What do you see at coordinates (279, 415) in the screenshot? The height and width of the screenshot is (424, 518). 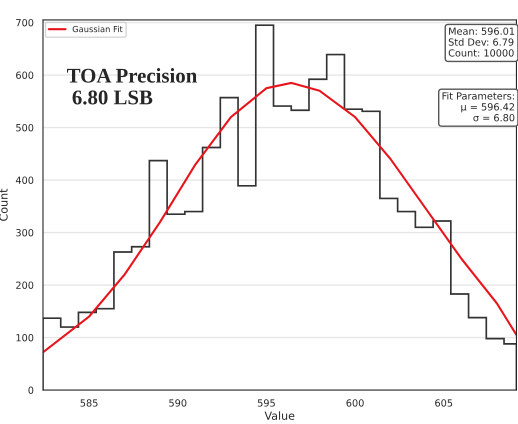 I see `x-axis-title: Value` at bounding box center [279, 415].